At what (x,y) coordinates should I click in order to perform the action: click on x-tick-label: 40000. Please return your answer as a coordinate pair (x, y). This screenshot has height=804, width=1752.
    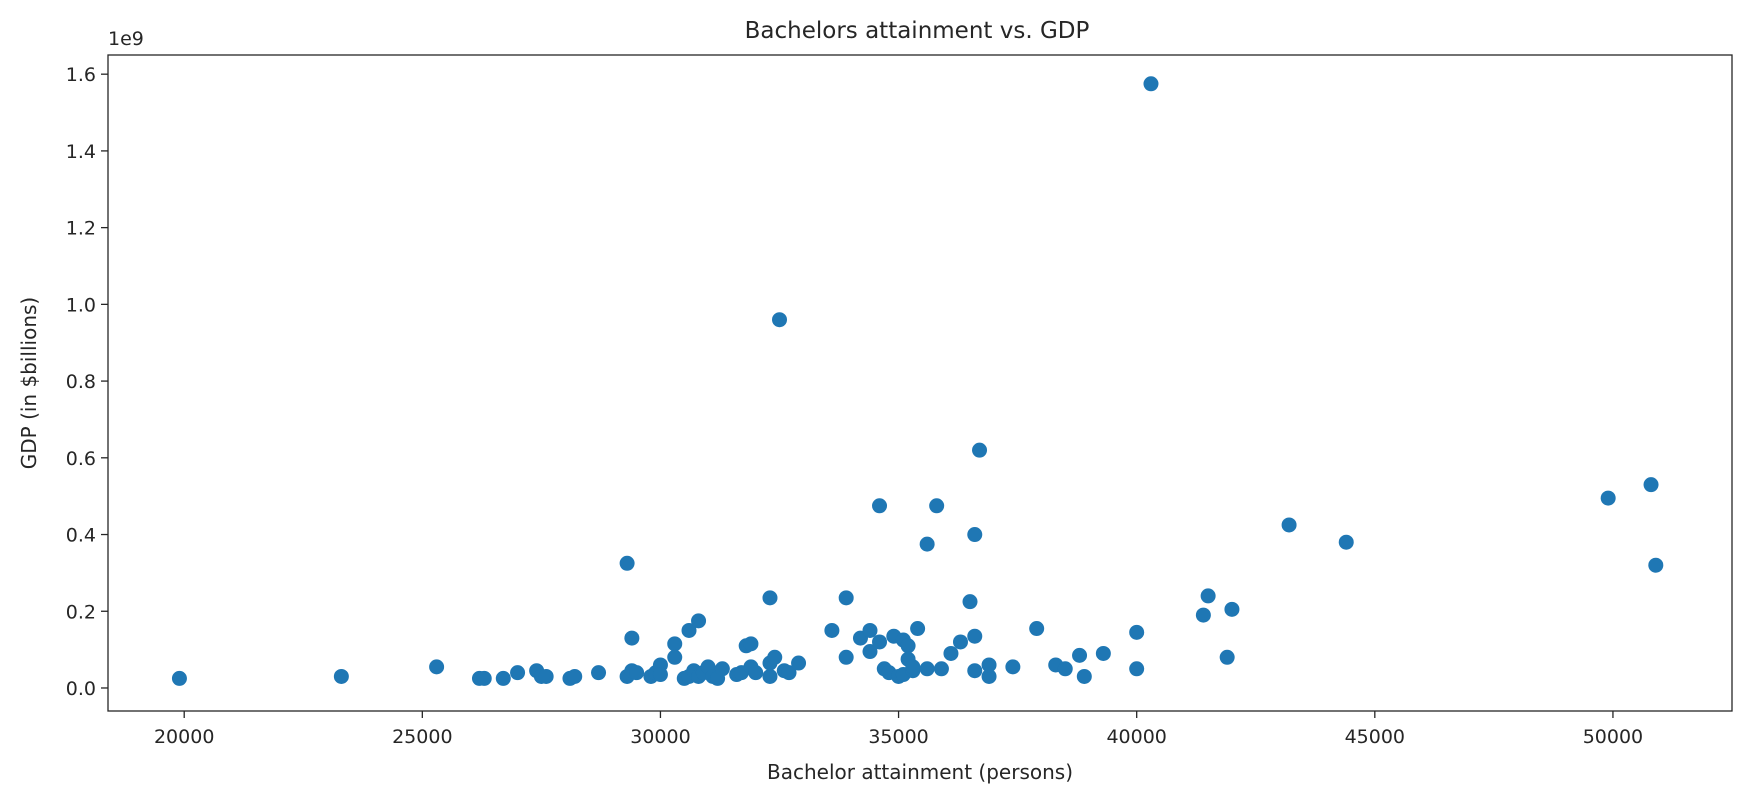
    Looking at the image, I should click on (1136, 737).